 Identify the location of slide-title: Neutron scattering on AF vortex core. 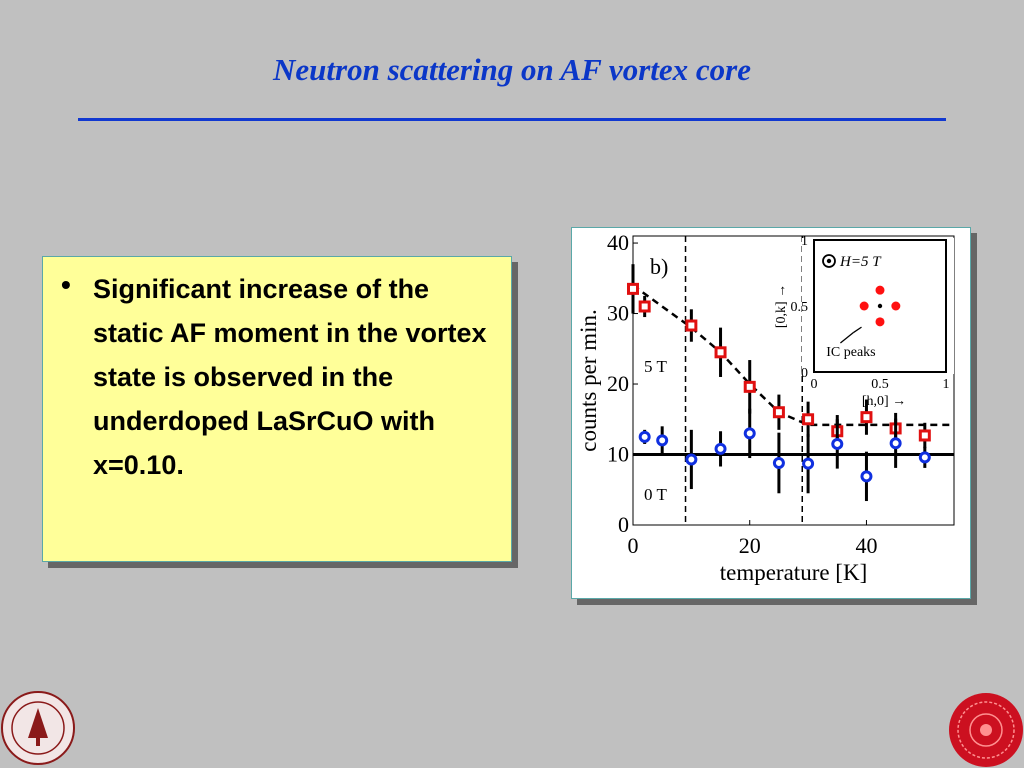
(512, 69).